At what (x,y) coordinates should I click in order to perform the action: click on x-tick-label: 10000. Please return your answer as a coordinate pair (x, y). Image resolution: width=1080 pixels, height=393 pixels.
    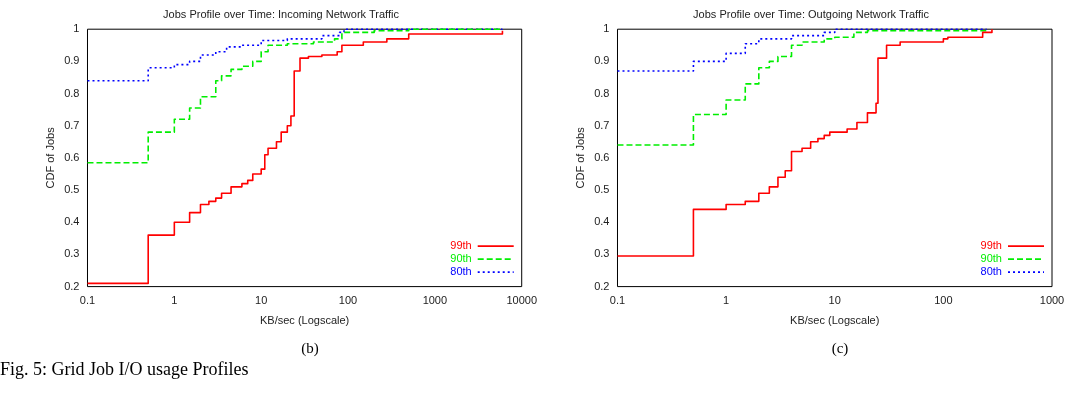
    Looking at the image, I should click on (521, 300).